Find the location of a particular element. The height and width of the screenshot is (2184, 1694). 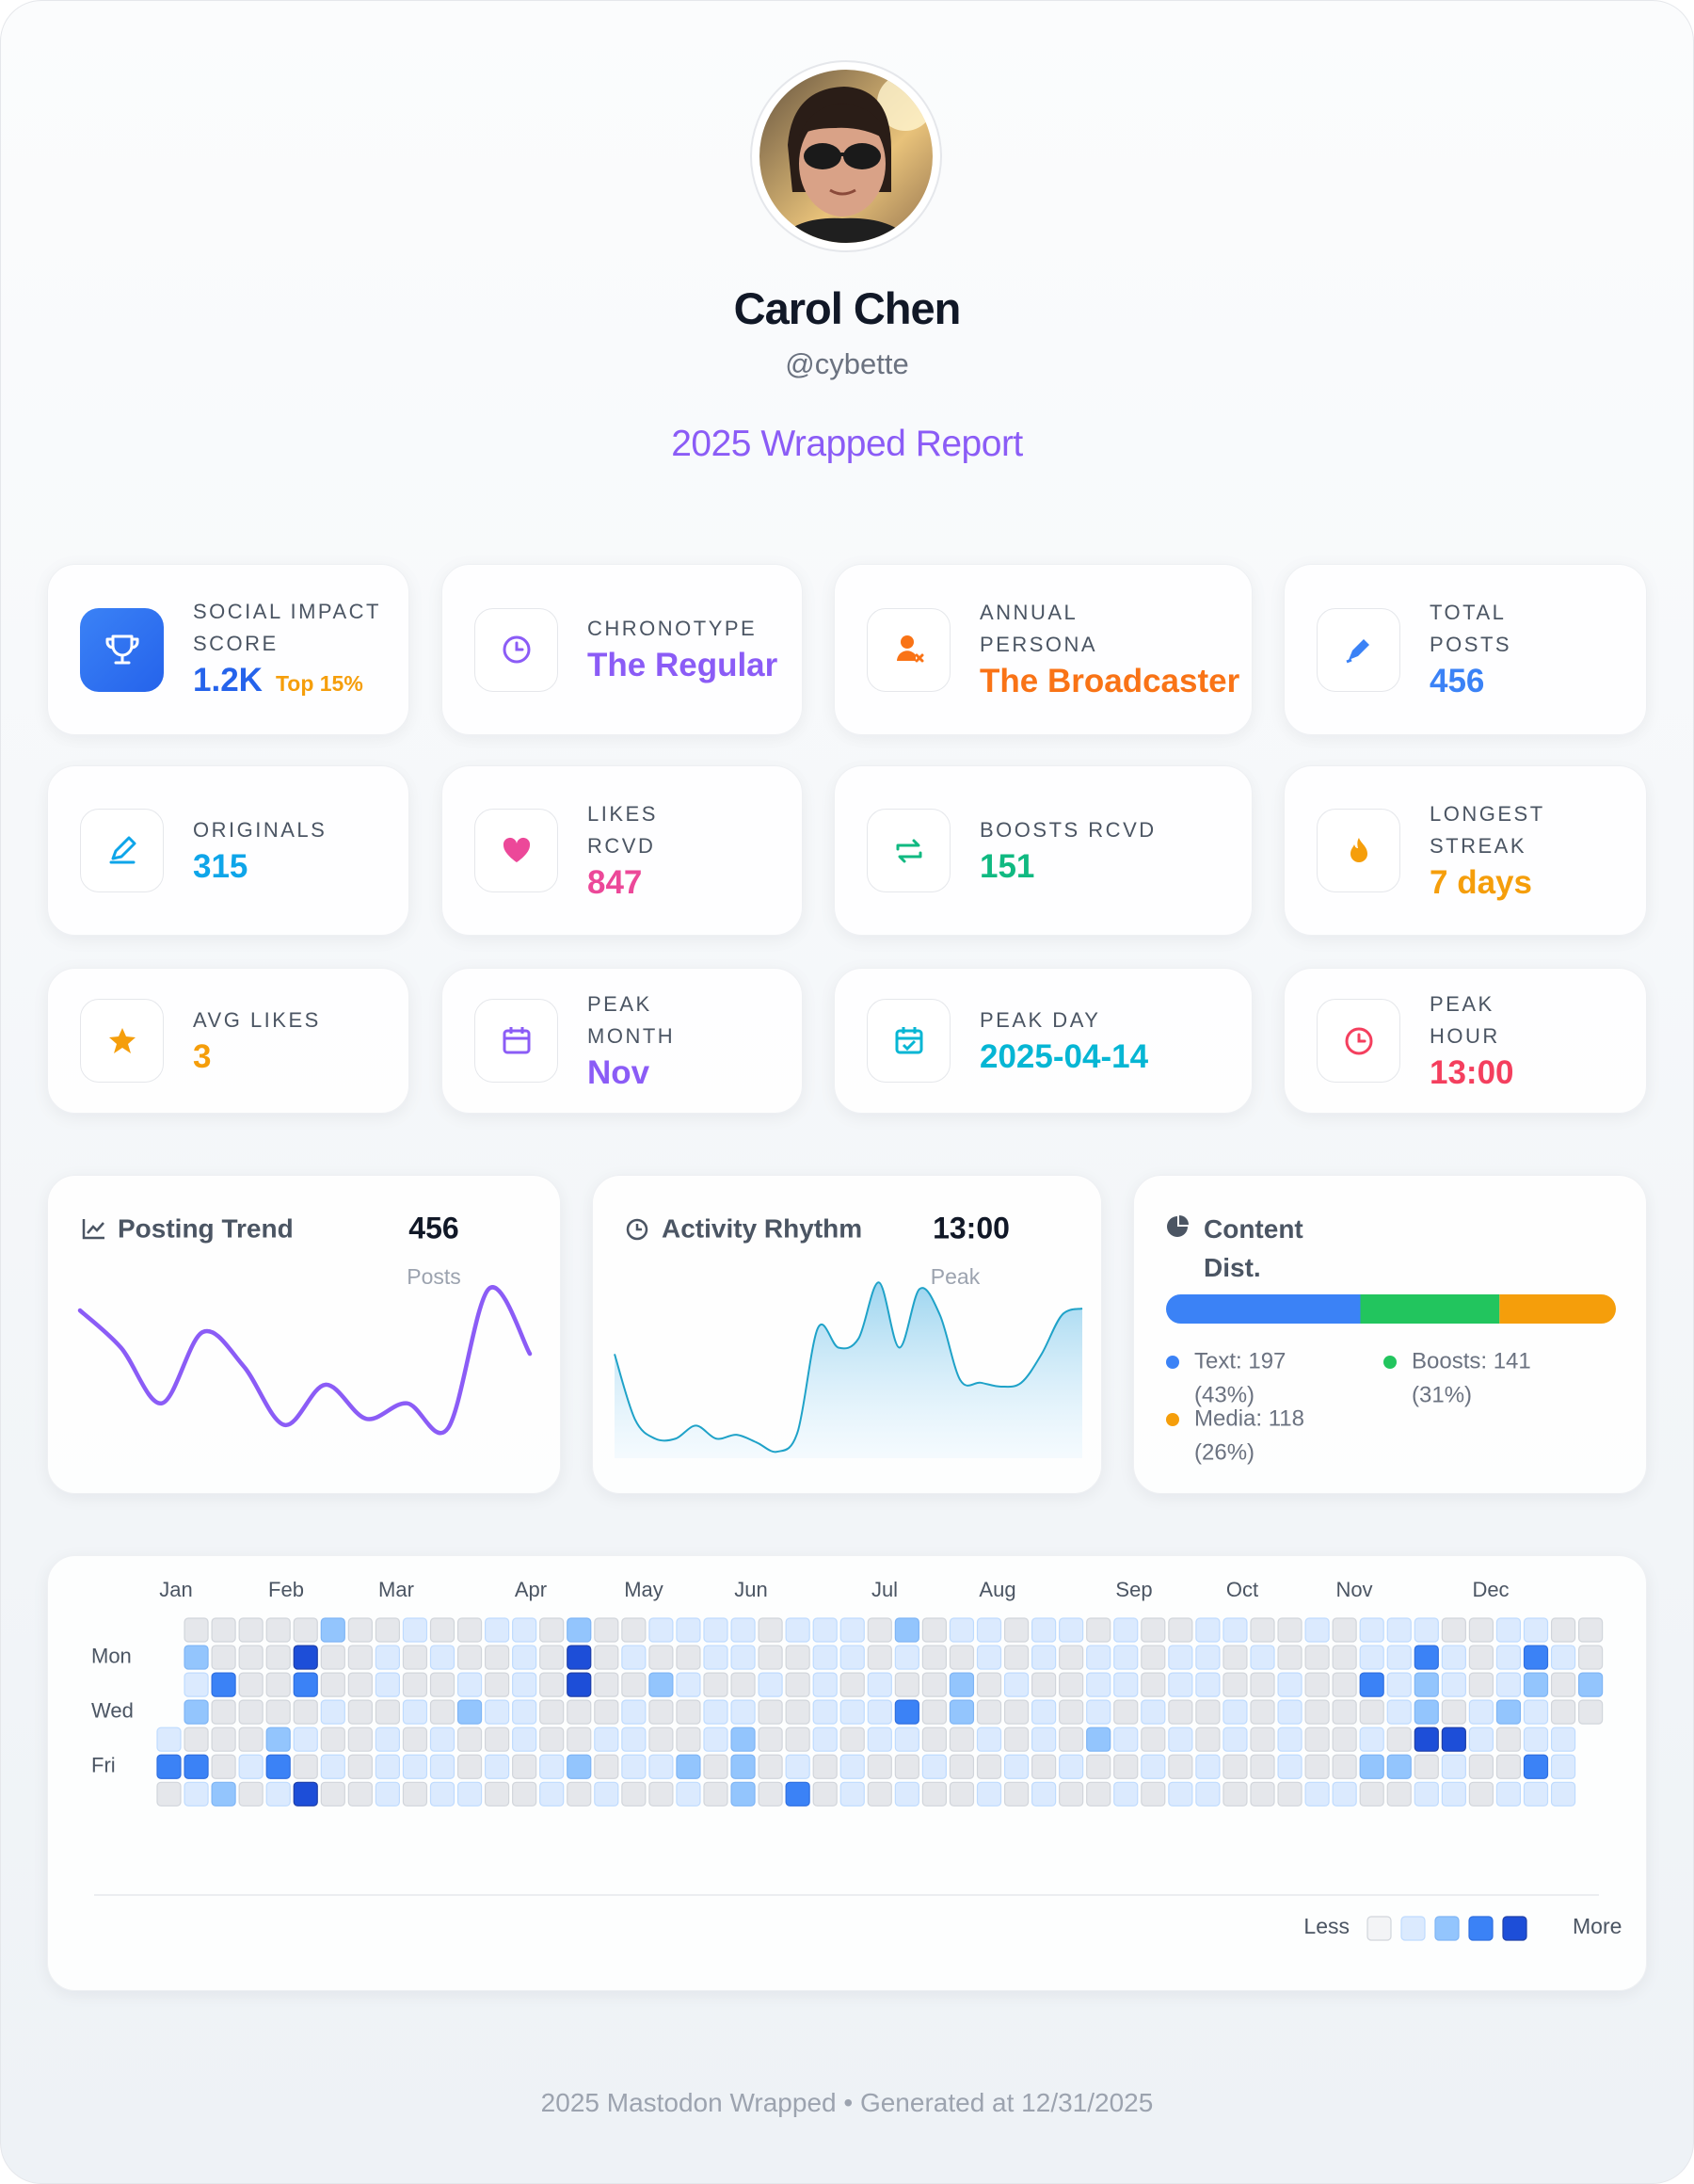

month-label: Oct is located at coordinates (1242, 1589).